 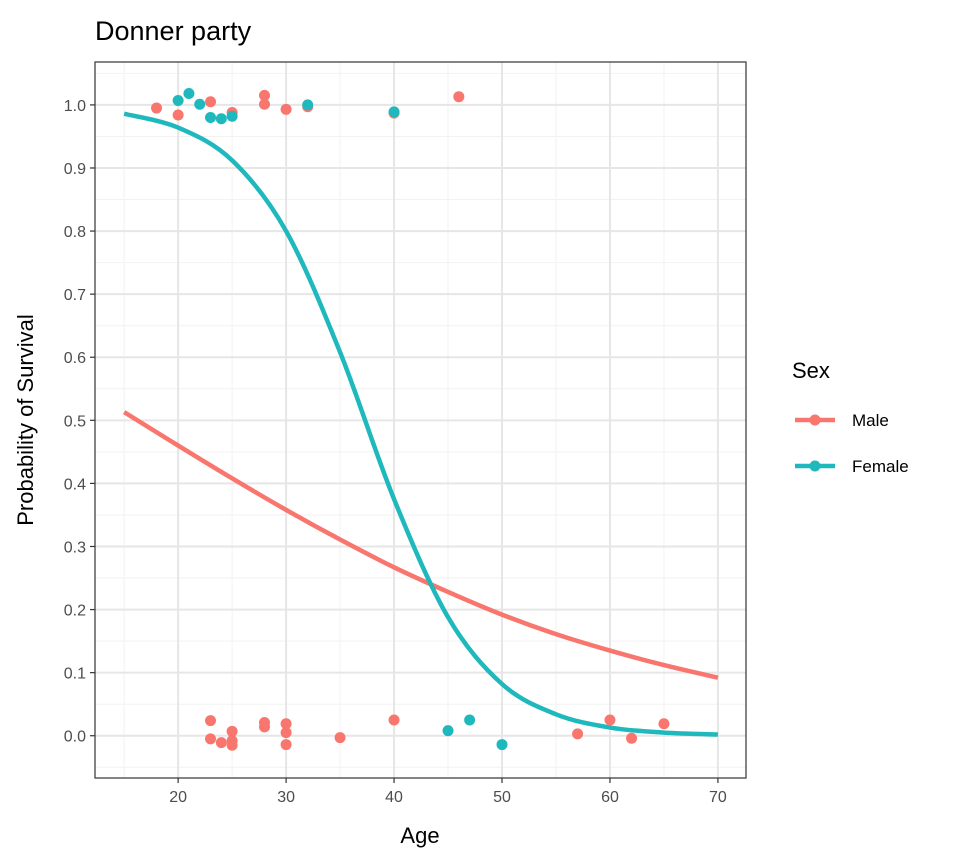 What do you see at coordinates (75, 106) in the screenshot?
I see `y-tick-label: 1.0` at bounding box center [75, 106].